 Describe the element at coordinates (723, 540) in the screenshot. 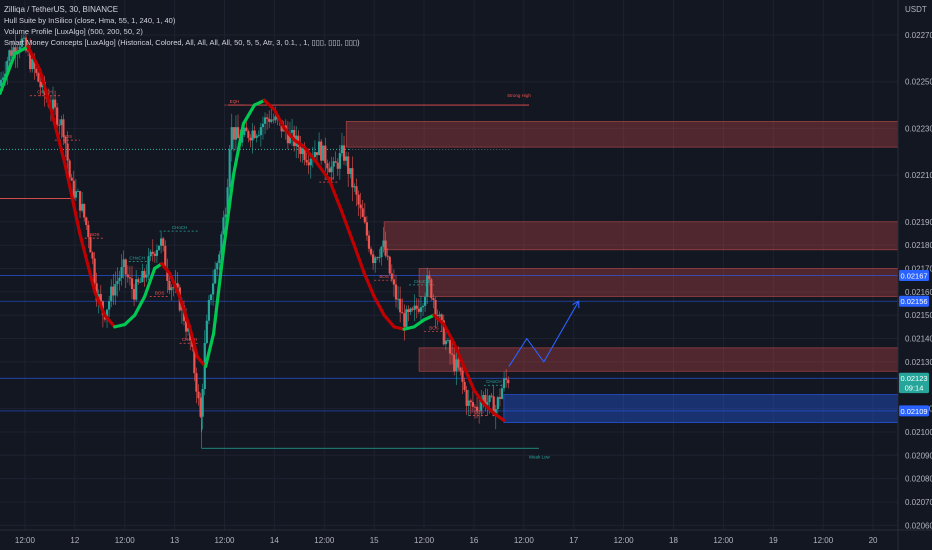

I see `time-tick-label: 12:00` at that location.